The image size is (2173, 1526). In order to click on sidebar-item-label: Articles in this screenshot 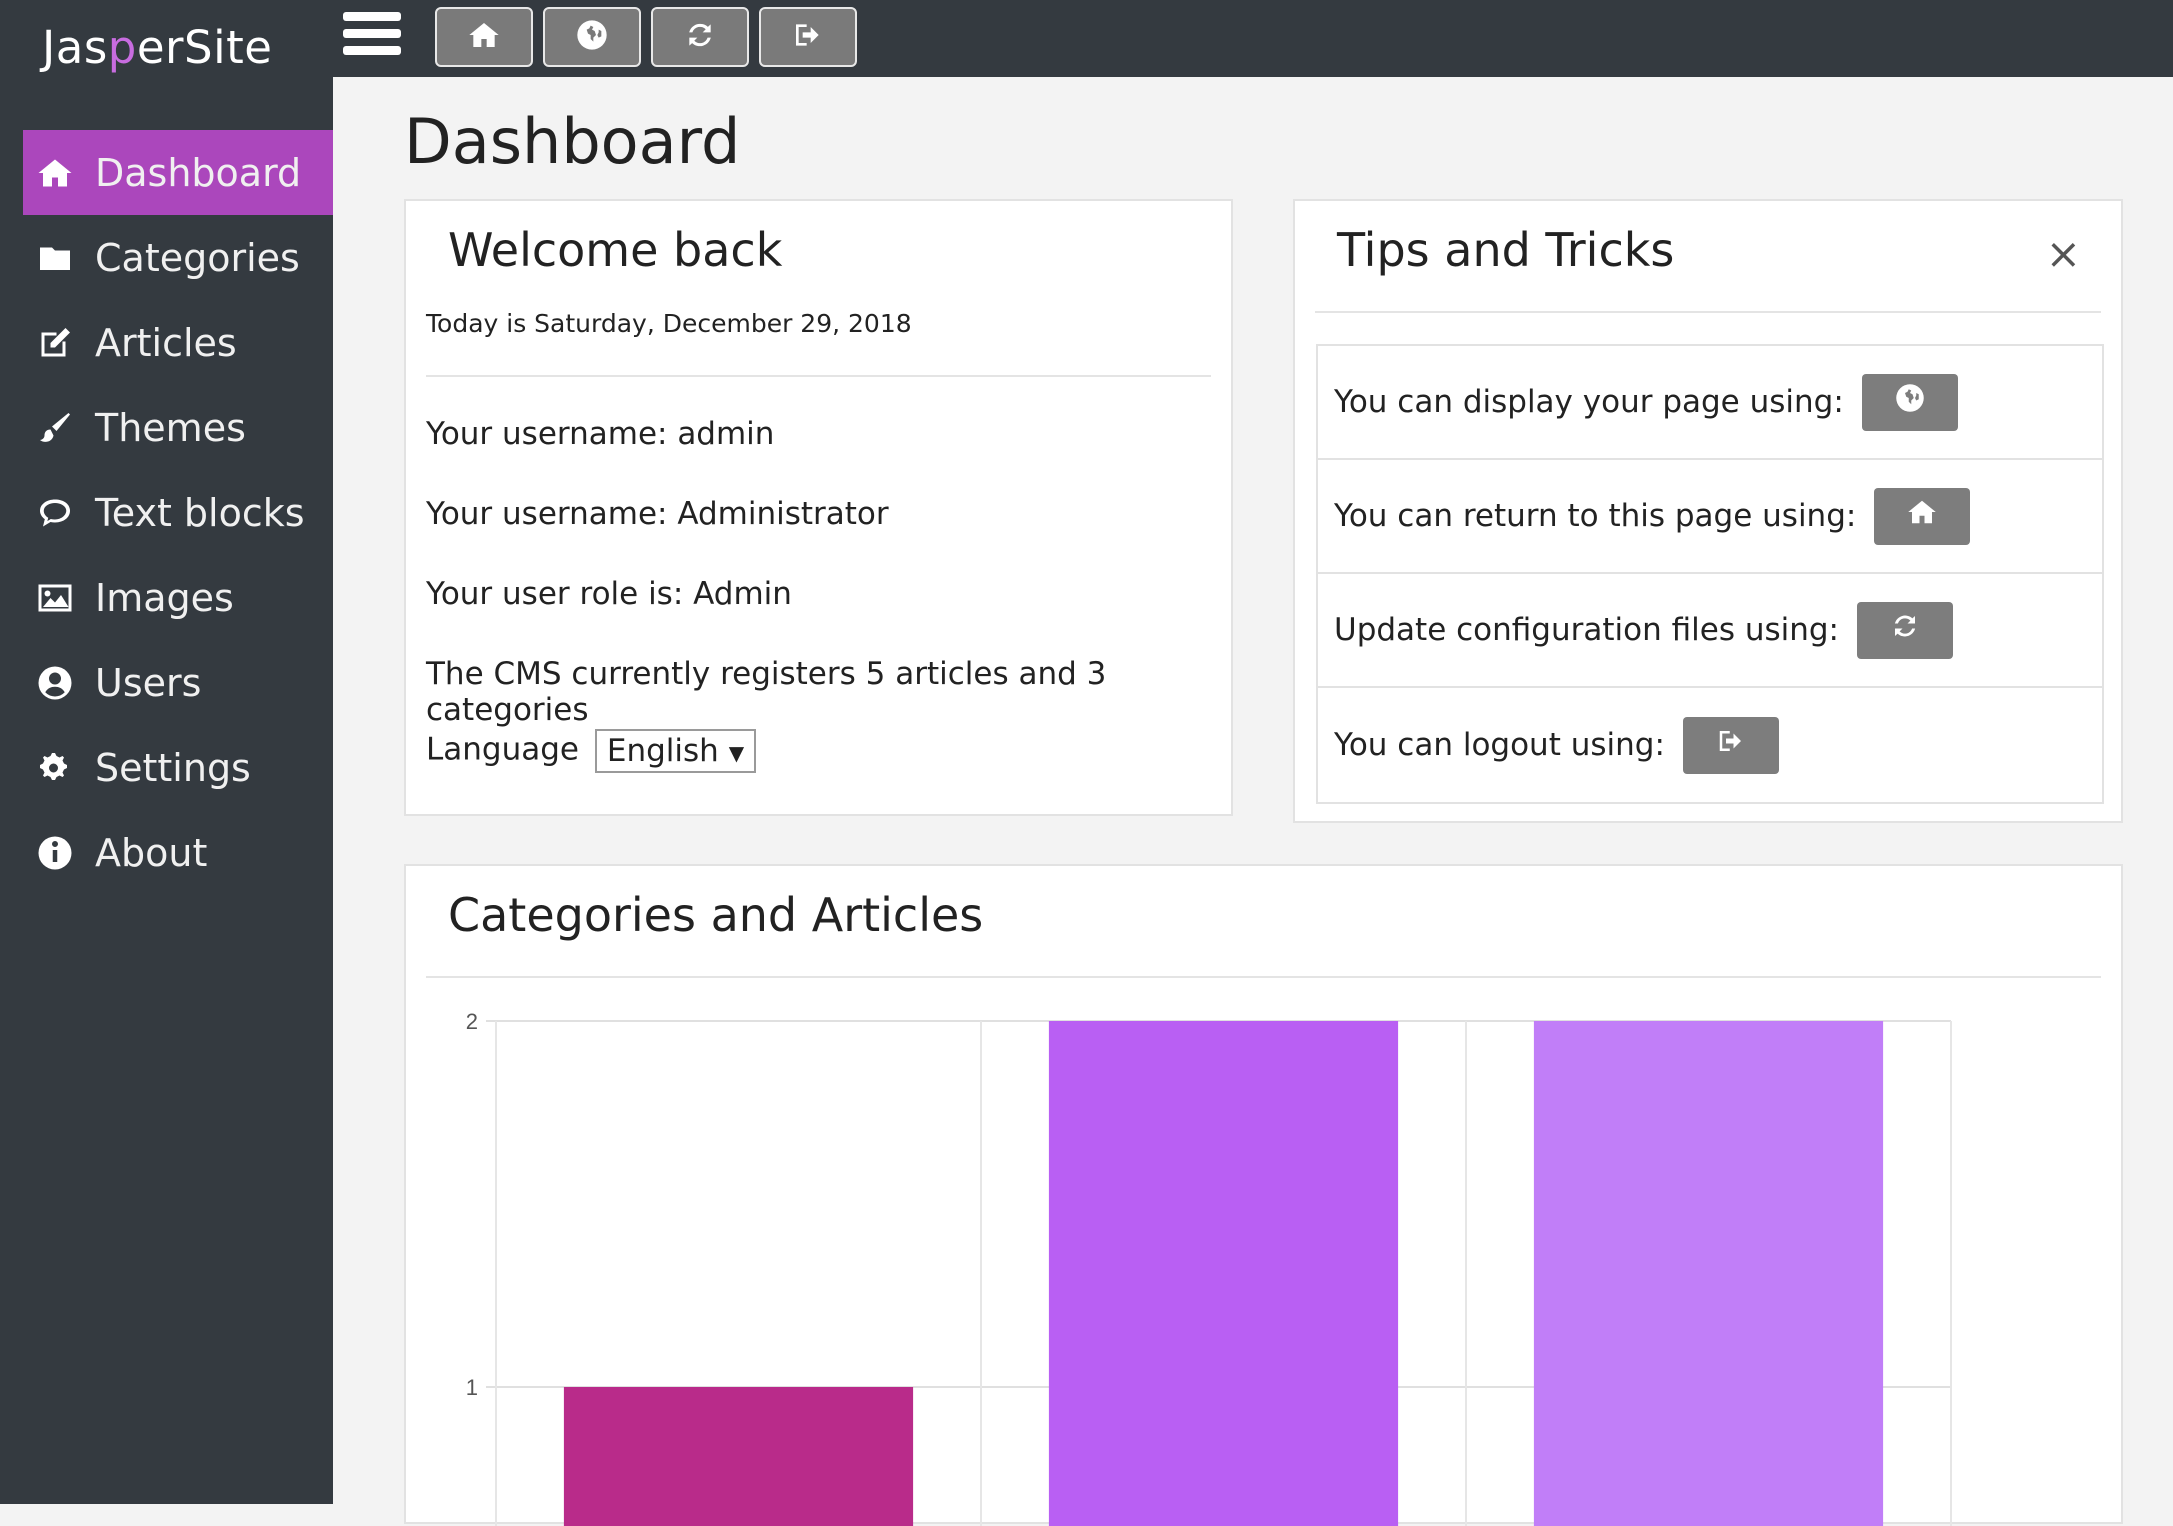, I will do `click(166, 342)`.